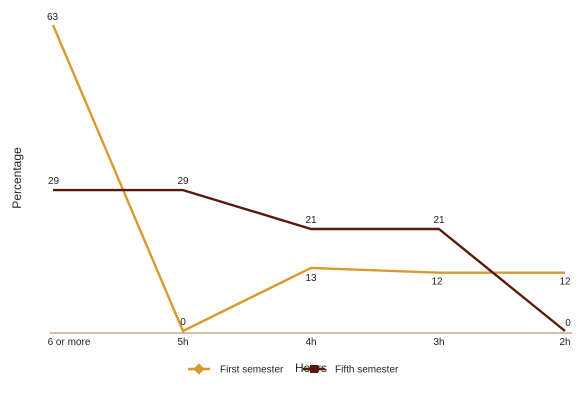 This screenshot has width=586, height=416. I want to click on x-tick-label: 6 or more, so click(69, 342).